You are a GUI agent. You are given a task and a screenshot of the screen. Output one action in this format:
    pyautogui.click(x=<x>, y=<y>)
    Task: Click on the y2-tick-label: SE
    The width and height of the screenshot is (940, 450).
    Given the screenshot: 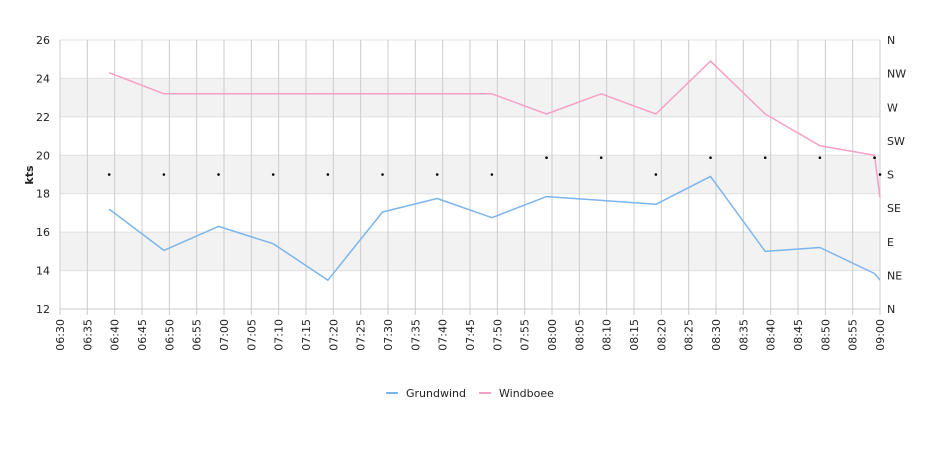 What is the action you would take?
    pyautogui.click(x=894, y=208)
    